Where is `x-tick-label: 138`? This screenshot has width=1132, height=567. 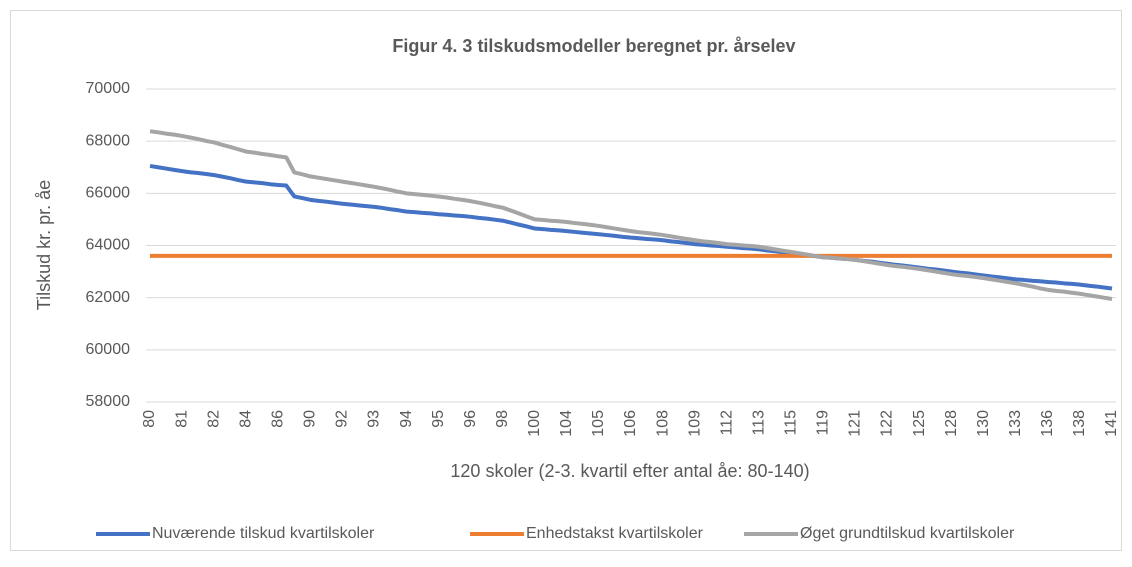
x-tick-label: 138 is located at coordinates (1079, 423).